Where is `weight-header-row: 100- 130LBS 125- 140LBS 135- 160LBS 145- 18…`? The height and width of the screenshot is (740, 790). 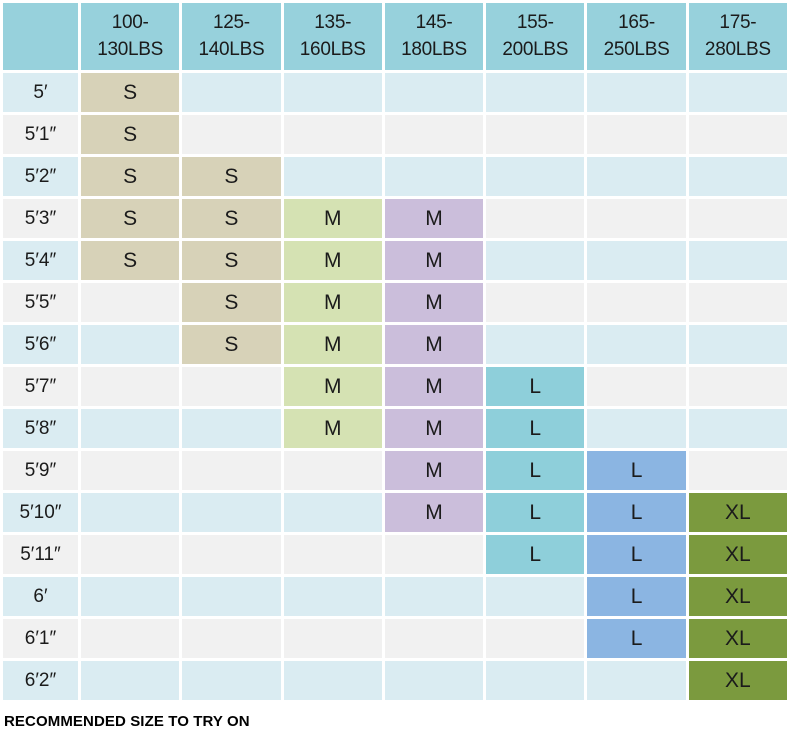
weight-header-row: 100- 130LBS 125- 140LBS 135- 160LBS 145- 18… is located at coordinates (395, 36).